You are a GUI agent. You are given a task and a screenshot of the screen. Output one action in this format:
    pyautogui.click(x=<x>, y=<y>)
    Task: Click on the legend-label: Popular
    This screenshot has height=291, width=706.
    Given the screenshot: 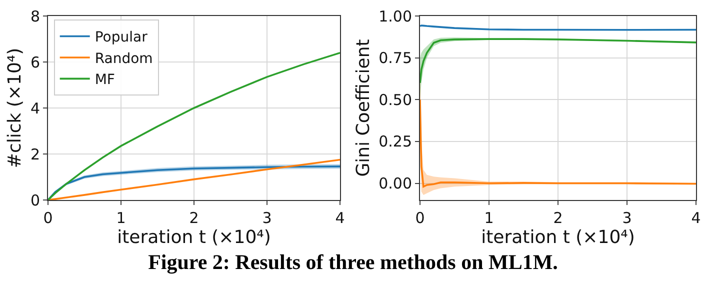 What is the action you would take?
    pyautogui.click(x=121, y=38)
    